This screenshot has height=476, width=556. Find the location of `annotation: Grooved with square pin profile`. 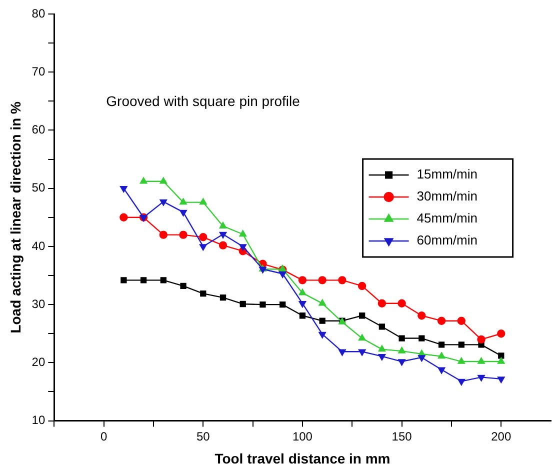

annotation: Grooved with square pin profile is located at coordinates (203, 100).